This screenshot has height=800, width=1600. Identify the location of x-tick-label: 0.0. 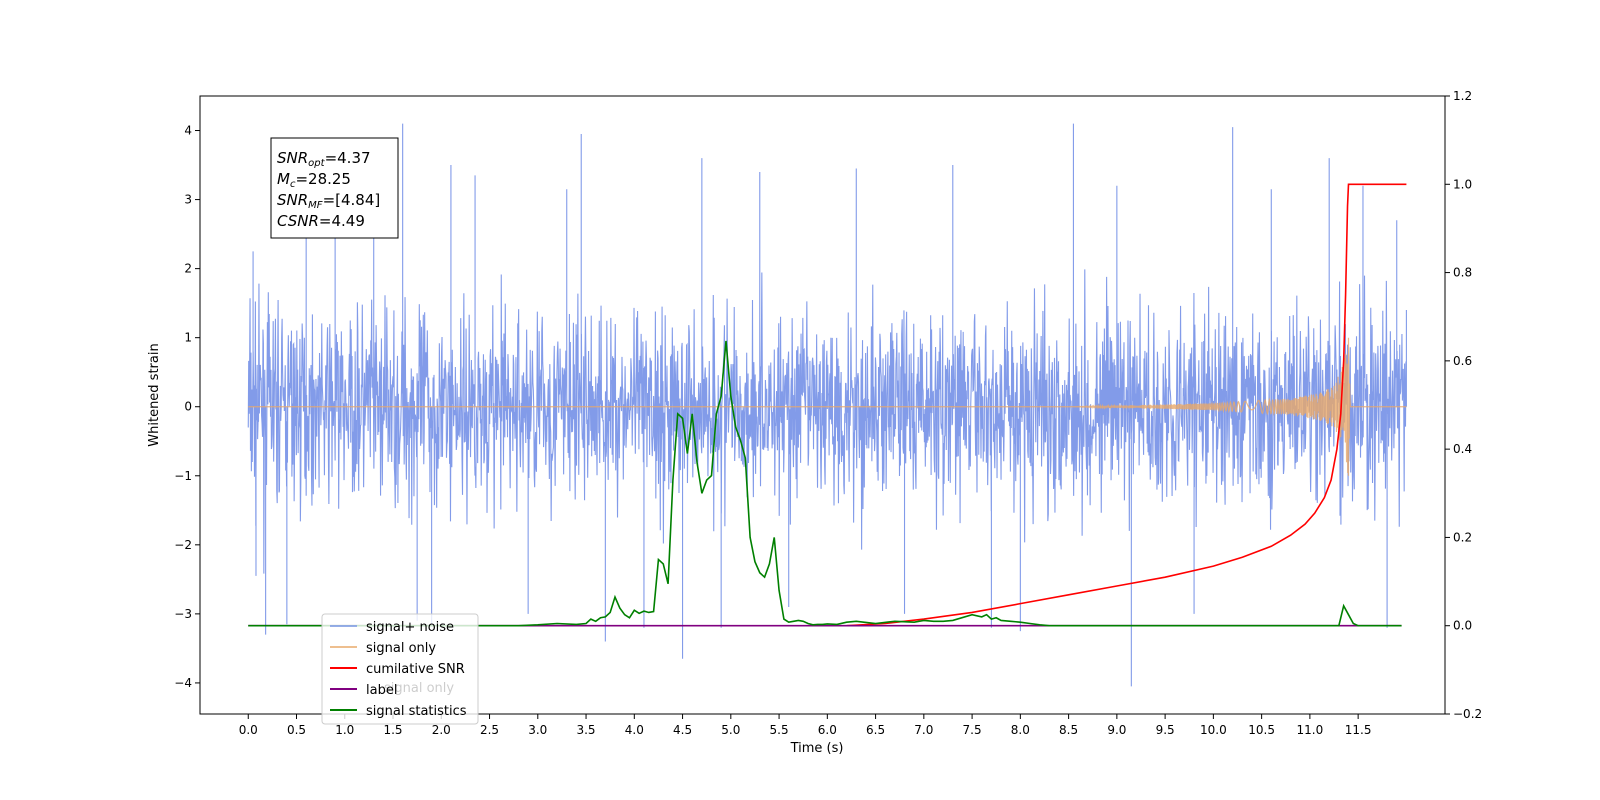
(248, 730).